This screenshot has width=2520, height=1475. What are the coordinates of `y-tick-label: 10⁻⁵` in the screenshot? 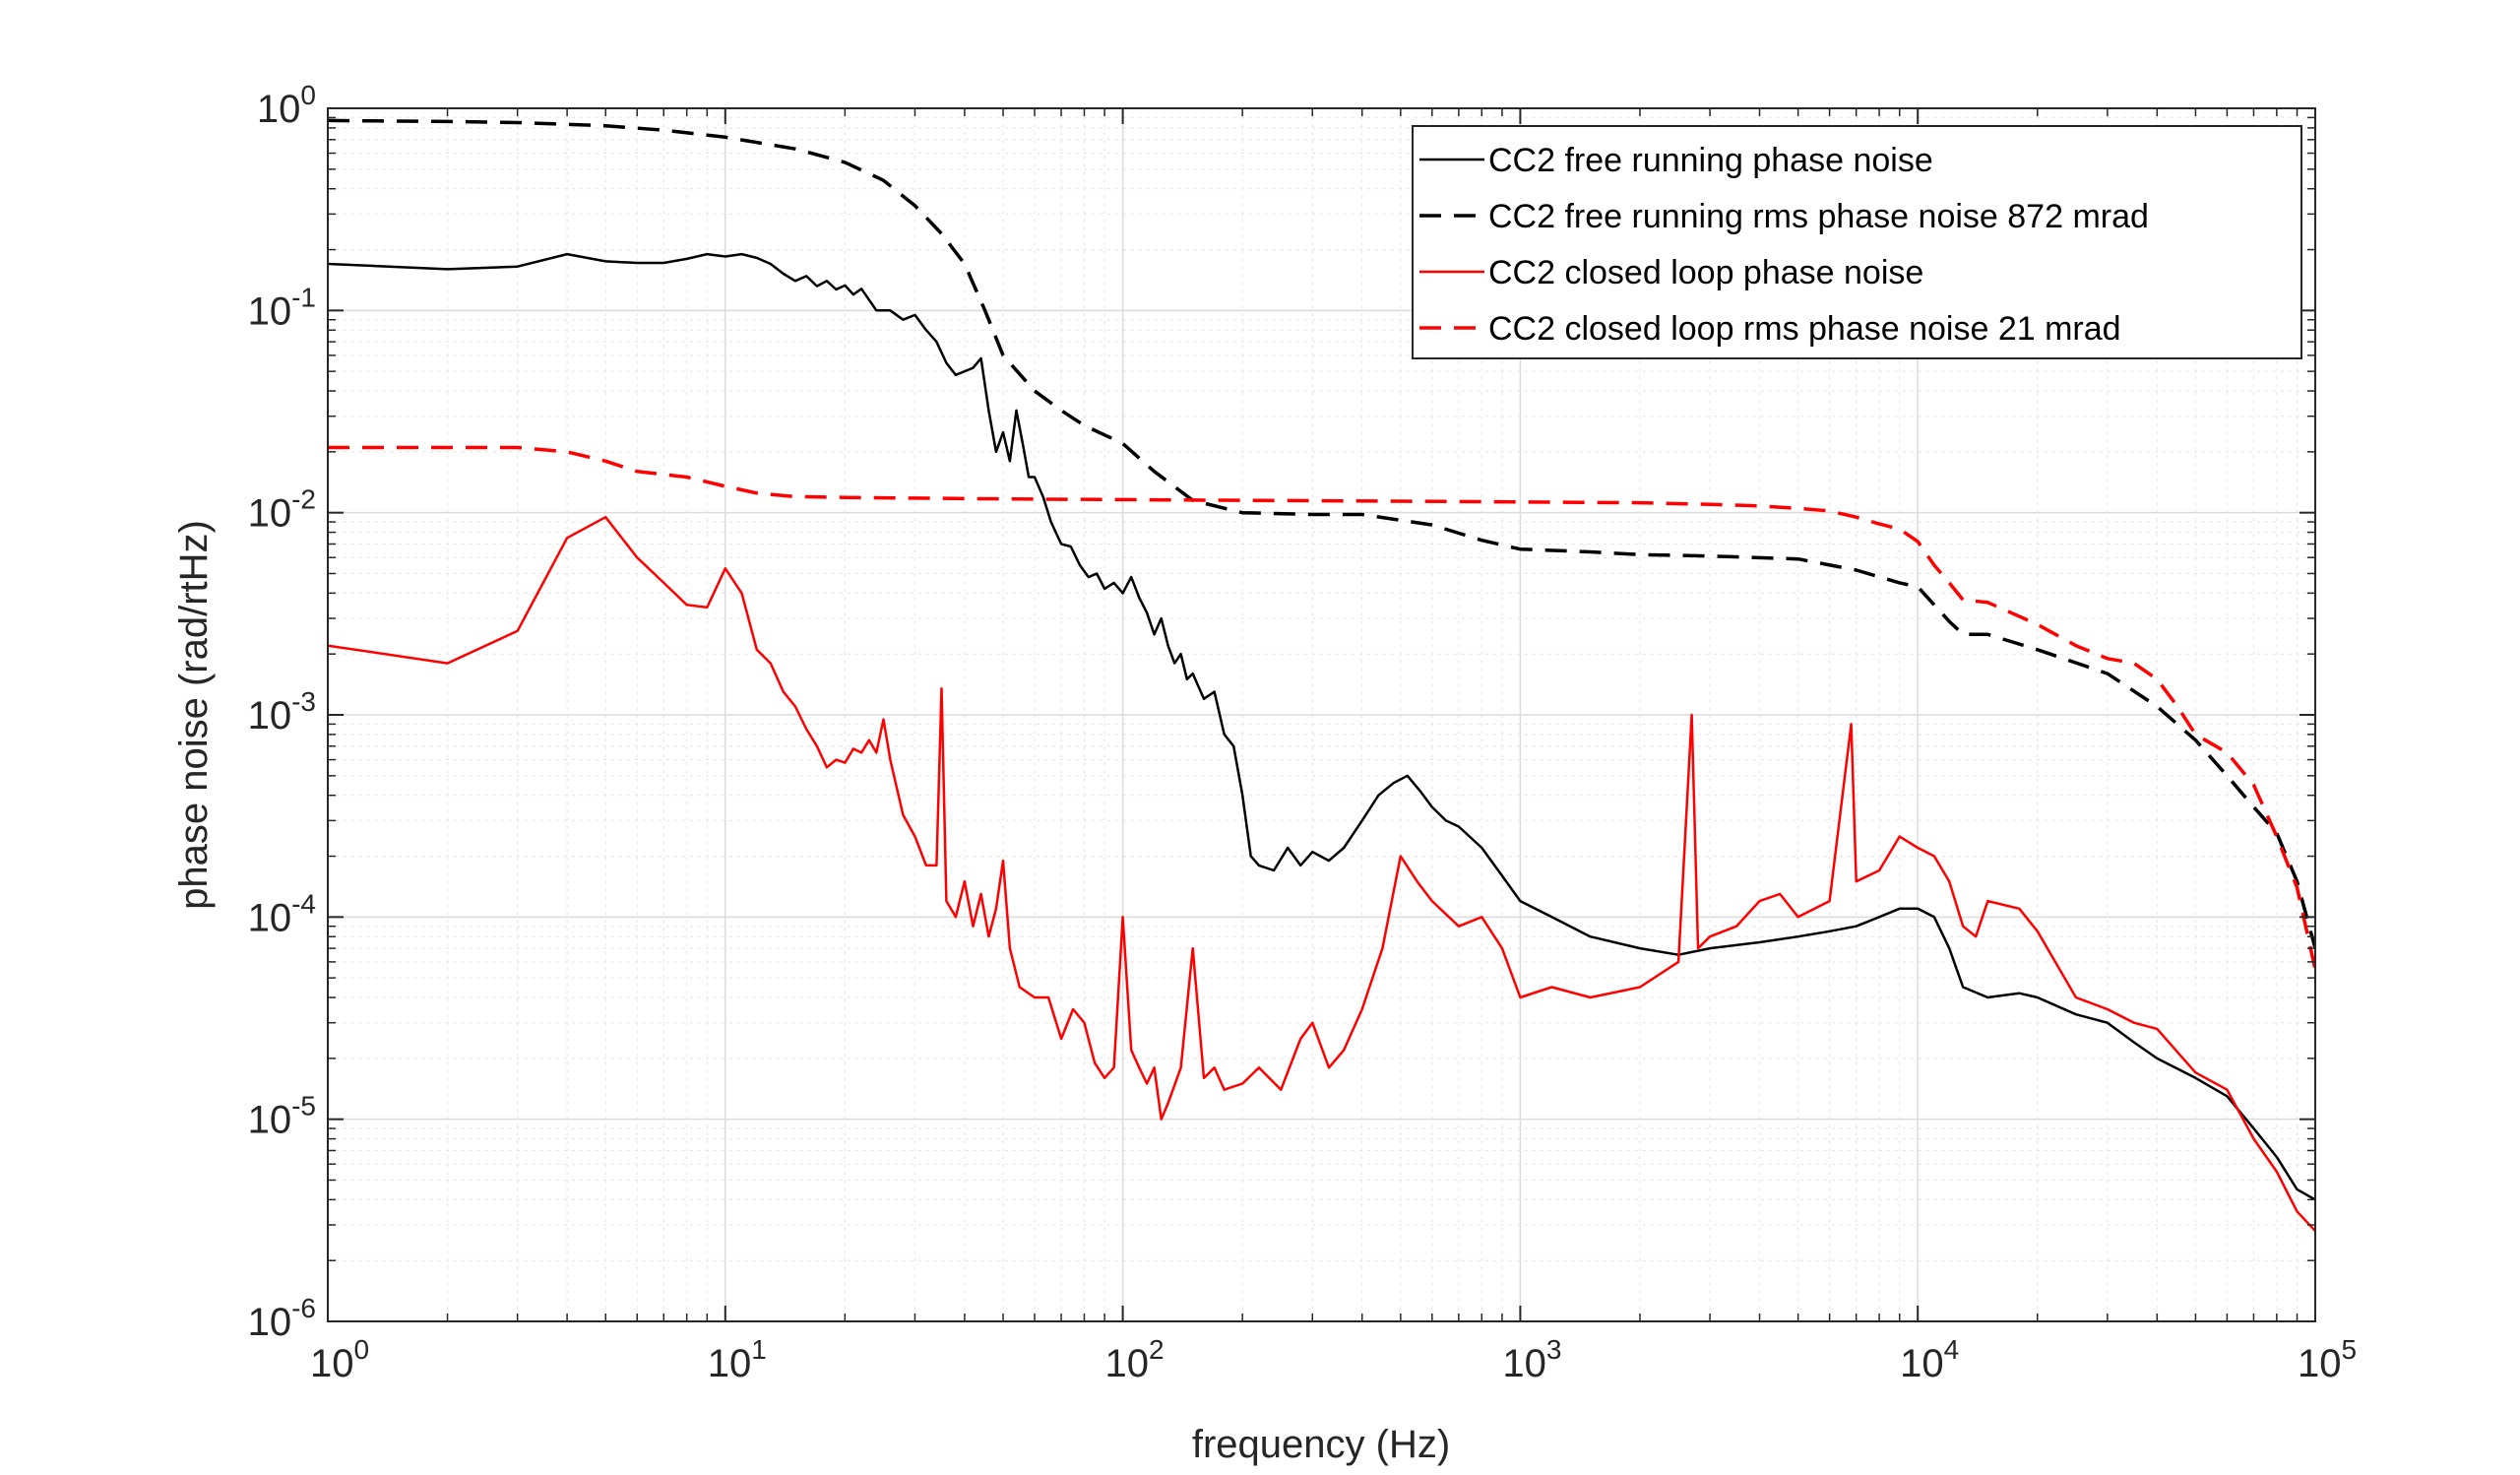 It's located at (282, 1116).